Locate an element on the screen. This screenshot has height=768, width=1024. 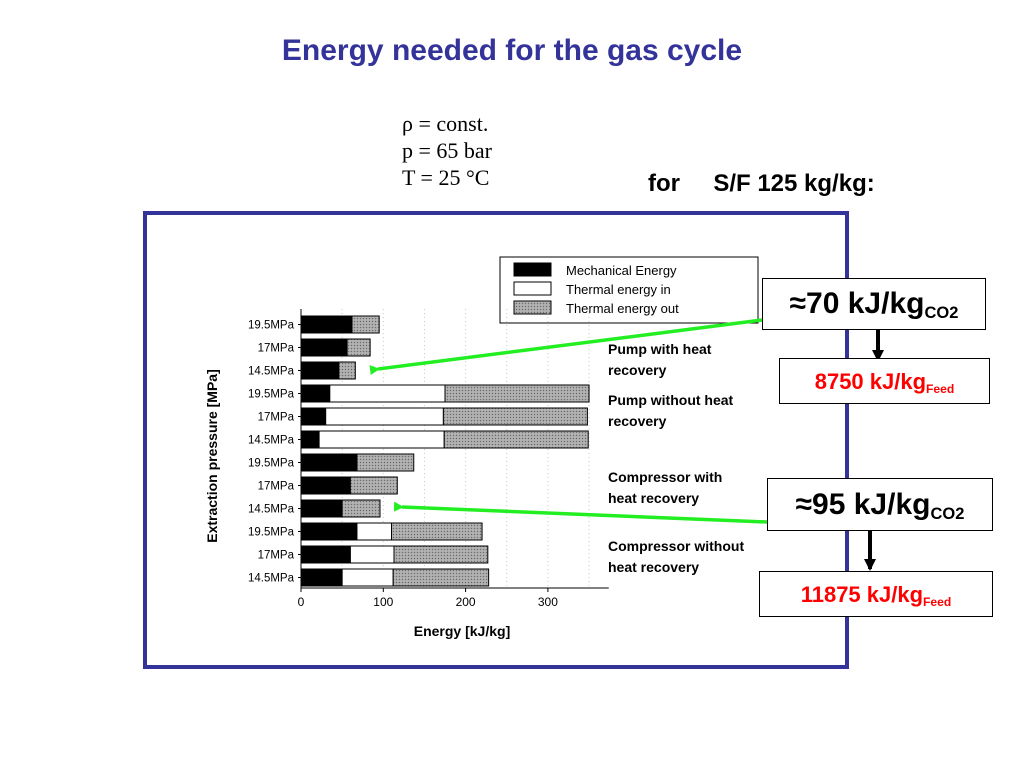
legend-swatch-mechanical is located at coordinates (532, 269).